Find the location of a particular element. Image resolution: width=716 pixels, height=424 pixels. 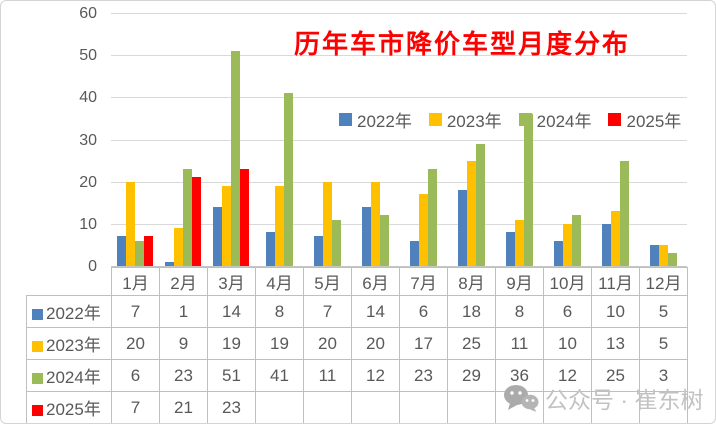

month-header-cell: 5月 is located at coordinates (327, 281).